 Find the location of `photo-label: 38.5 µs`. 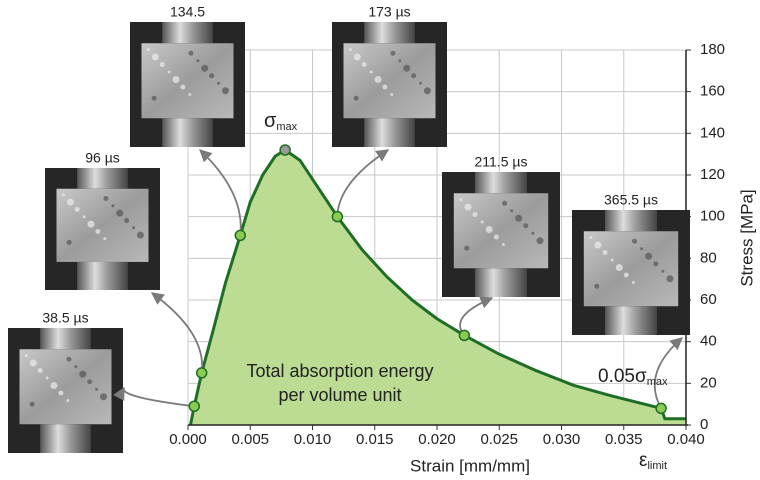

photo-label: 38.5 µs is located at coordinates (65, 318).